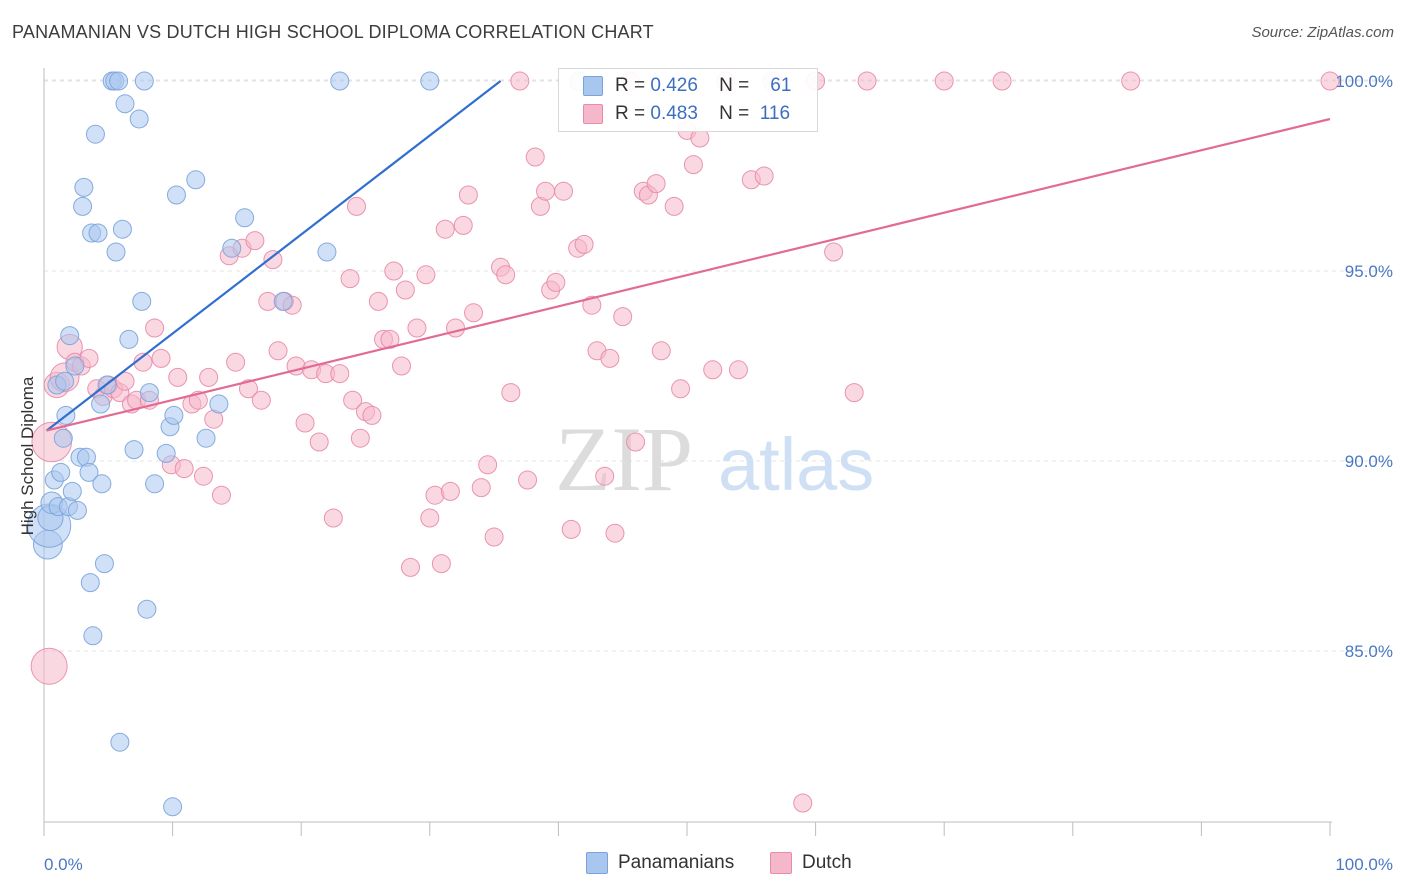 This screenshot has width=1406, height=892. What do you see at coordinates (674, 85) in the screenshot?
I see `r-value: 0.426` at bounding box center [674, 85].